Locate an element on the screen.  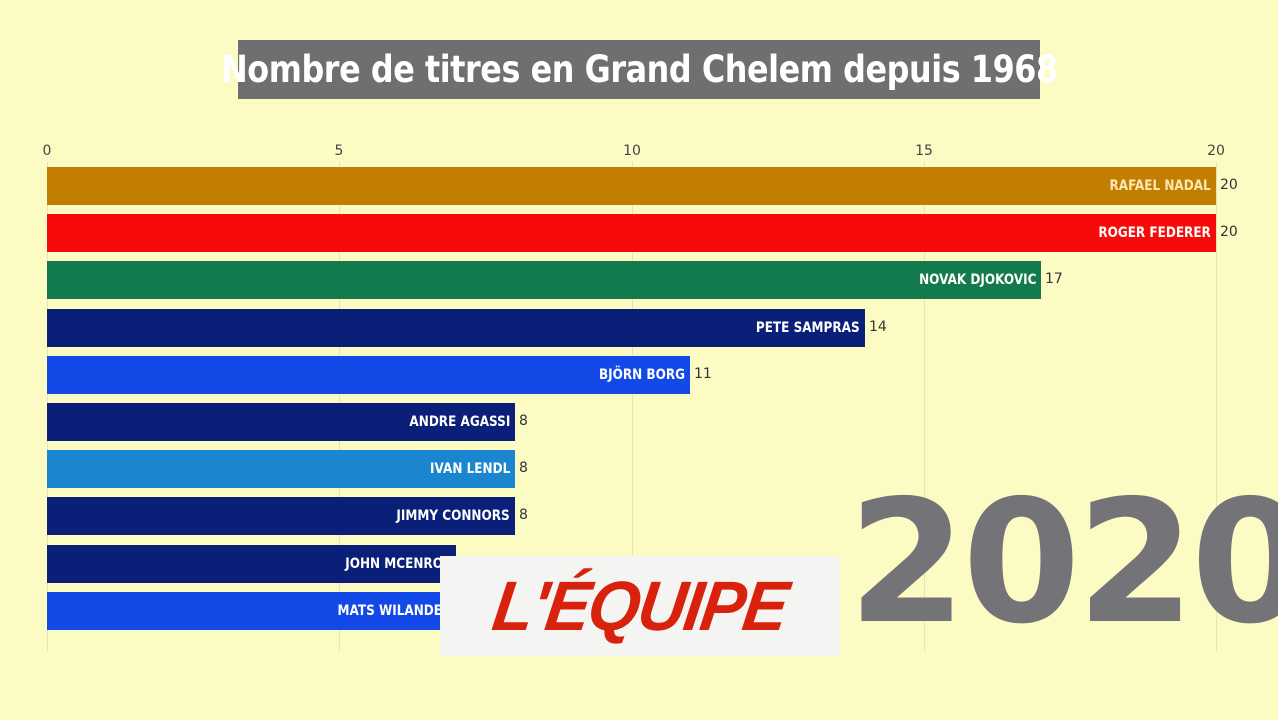
bar-label: PETE SAMPRAS is located at coordinates (808, 328).